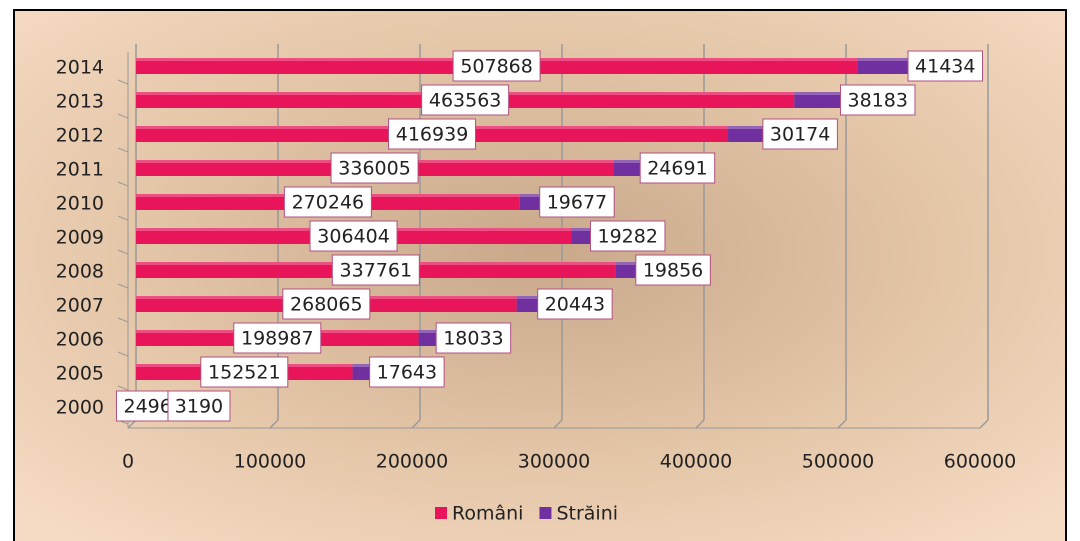 This screenshot has height=541, width=1080. What do you see at coordinates (487, 514) in the screenshot?
I see `legend-label: Români` at bounding box center [487, 514].